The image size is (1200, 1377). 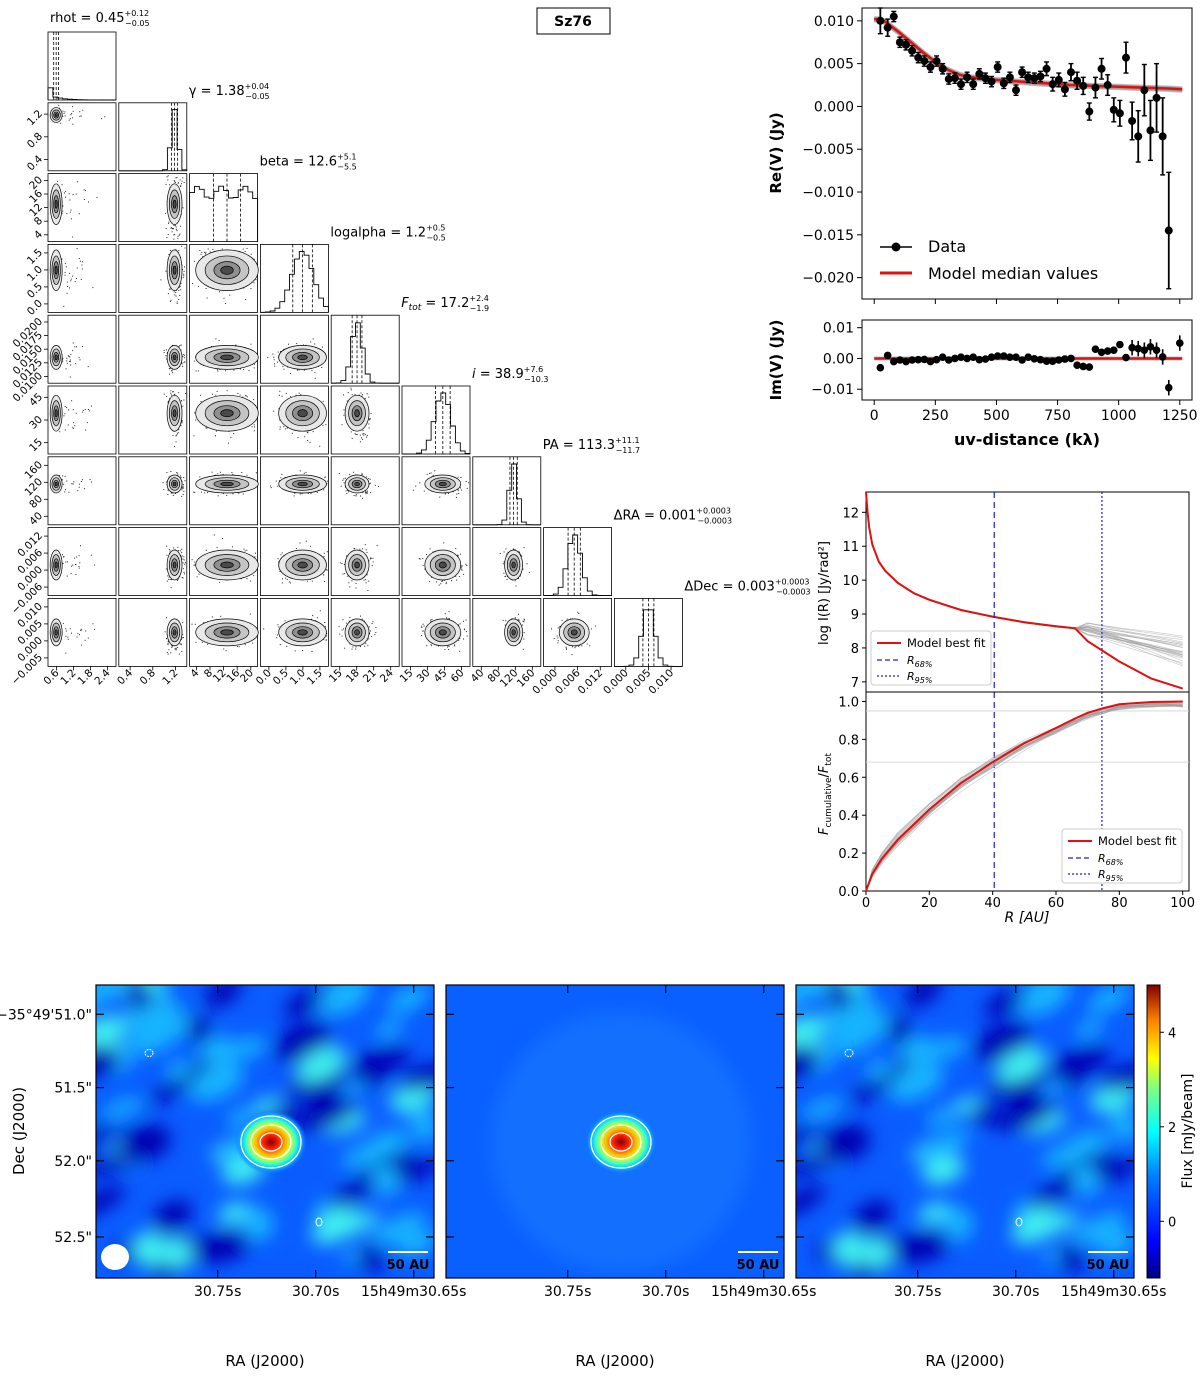 What do you see at coordinates (573, 21) in the screenshot?
I see `figure-title-box: Sz76` at bounding box center [573, 21].